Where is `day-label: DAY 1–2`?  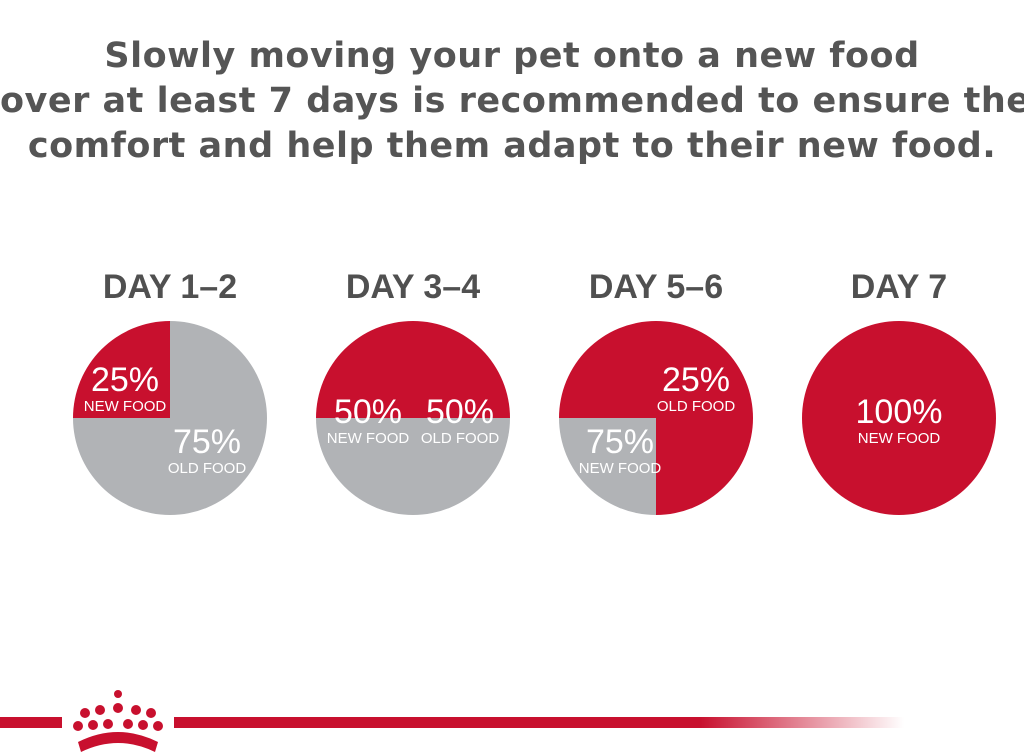 day-label: DAY 1–2 is located at coordinates (170, 287).